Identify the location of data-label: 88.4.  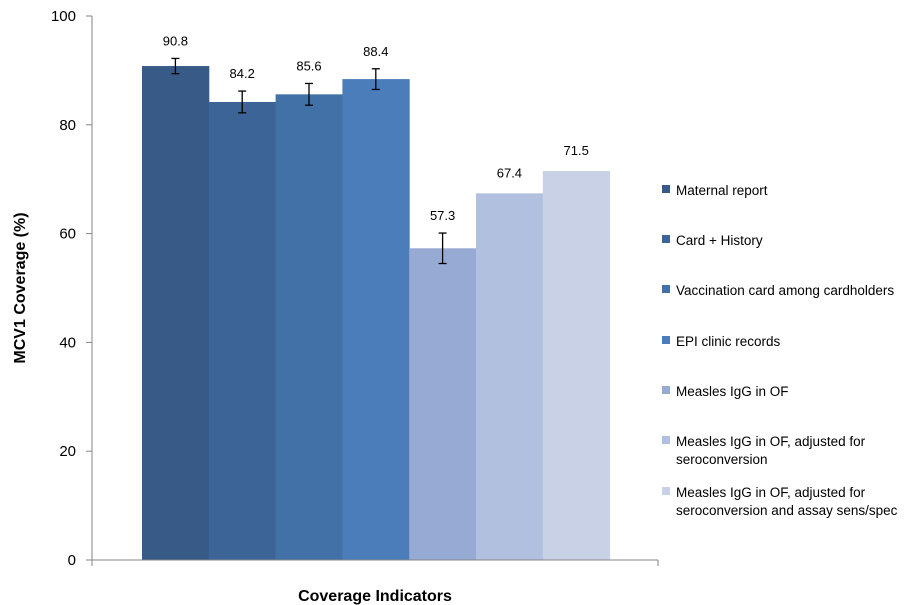
(375, 51).